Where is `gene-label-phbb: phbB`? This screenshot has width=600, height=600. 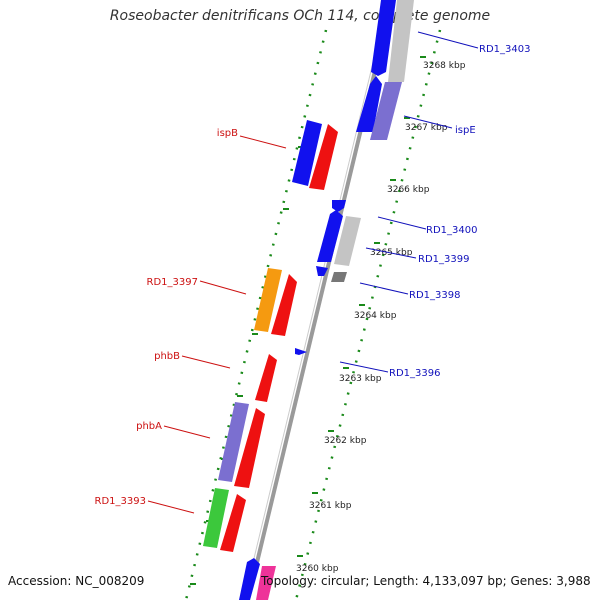 gene-label-phbb: phbB is located at coordinates (167, 356).